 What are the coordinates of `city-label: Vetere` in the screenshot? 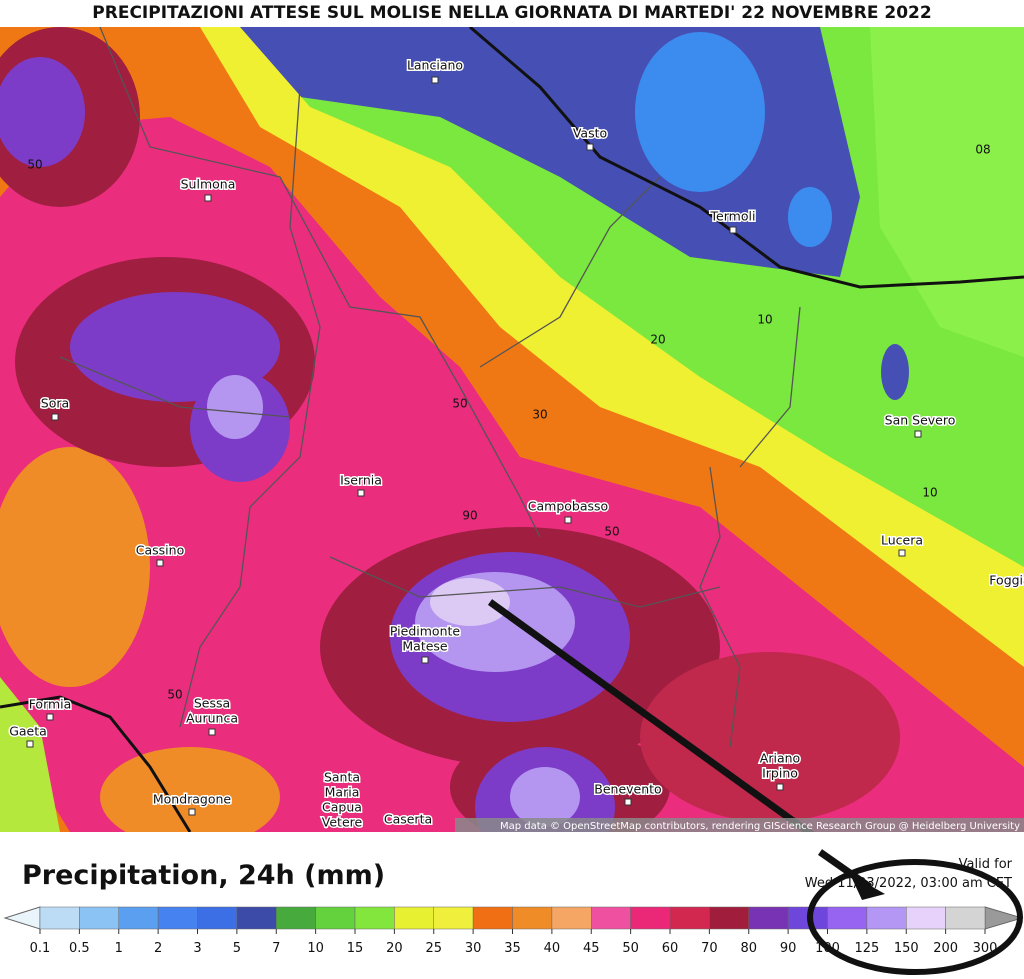 It's located at (342, 822).